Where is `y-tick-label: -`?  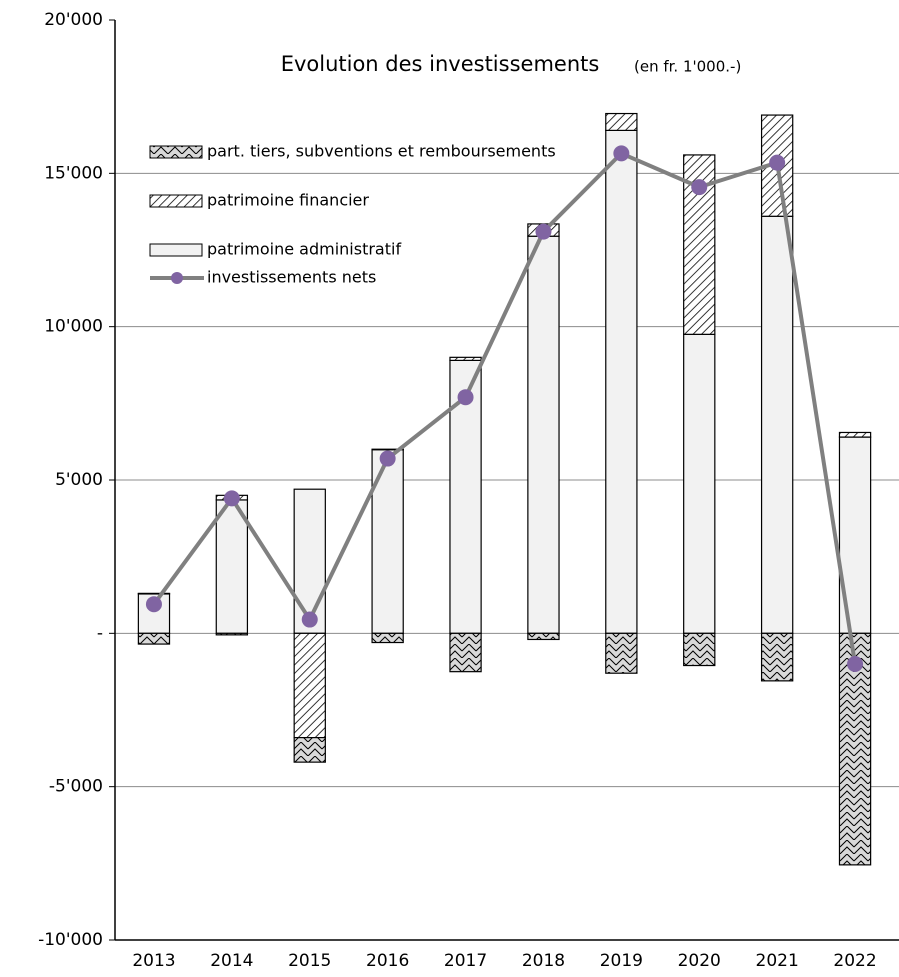
y-tick-label: - is located at coordinates (100, 633).